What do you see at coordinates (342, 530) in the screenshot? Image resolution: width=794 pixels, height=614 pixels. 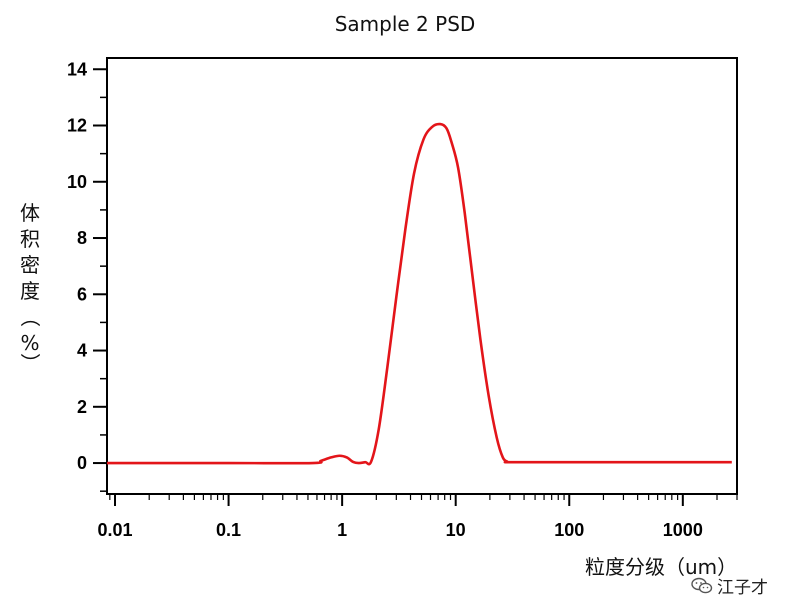 I see `x-tick-label: 1` at bounding box center [342, 530].